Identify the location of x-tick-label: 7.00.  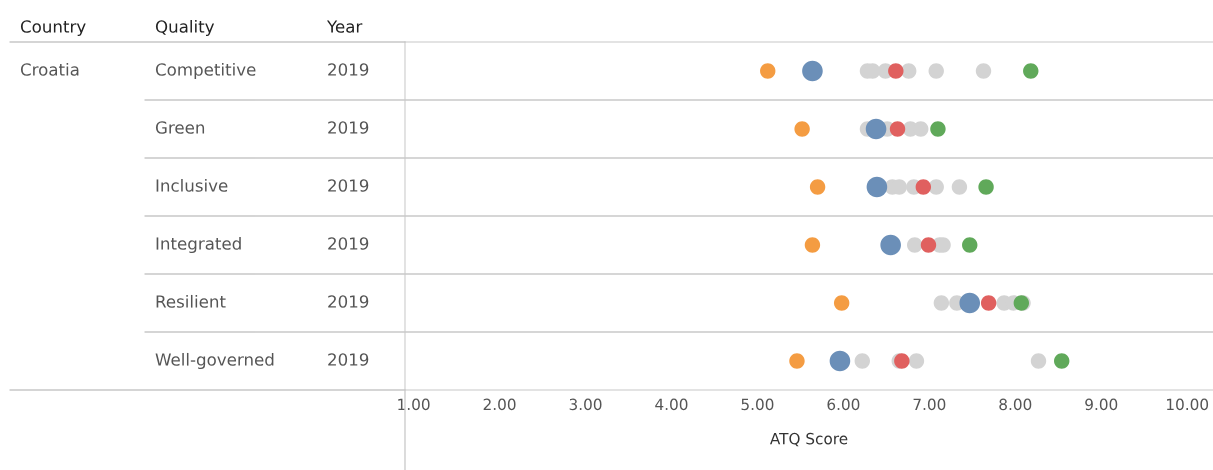
(929, 404).